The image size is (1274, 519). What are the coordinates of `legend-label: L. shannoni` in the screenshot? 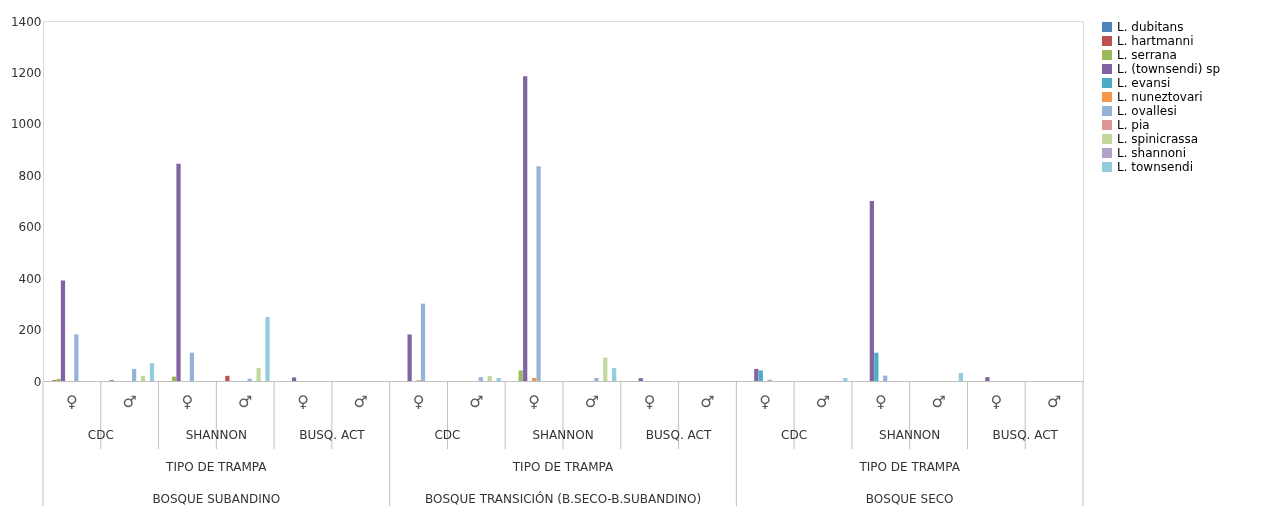 It's located at (1152, 153).